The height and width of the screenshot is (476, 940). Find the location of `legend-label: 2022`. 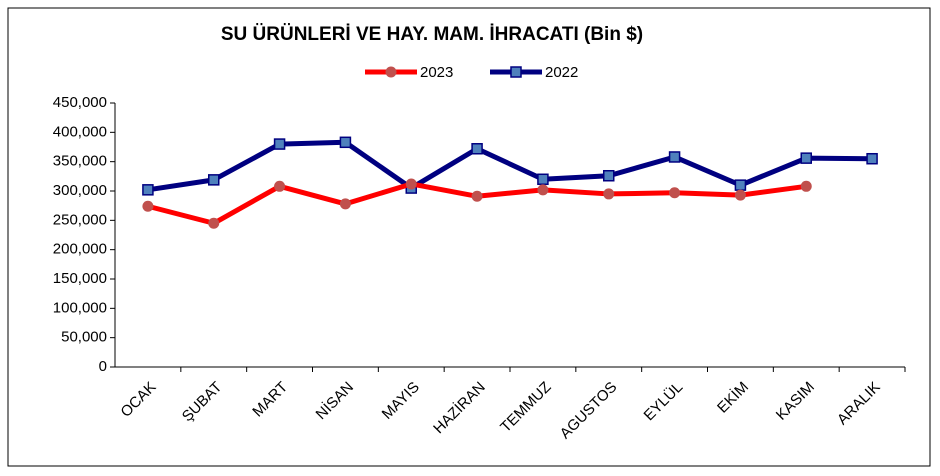

legend-label: 2022 is located at coordinates (561, 72).